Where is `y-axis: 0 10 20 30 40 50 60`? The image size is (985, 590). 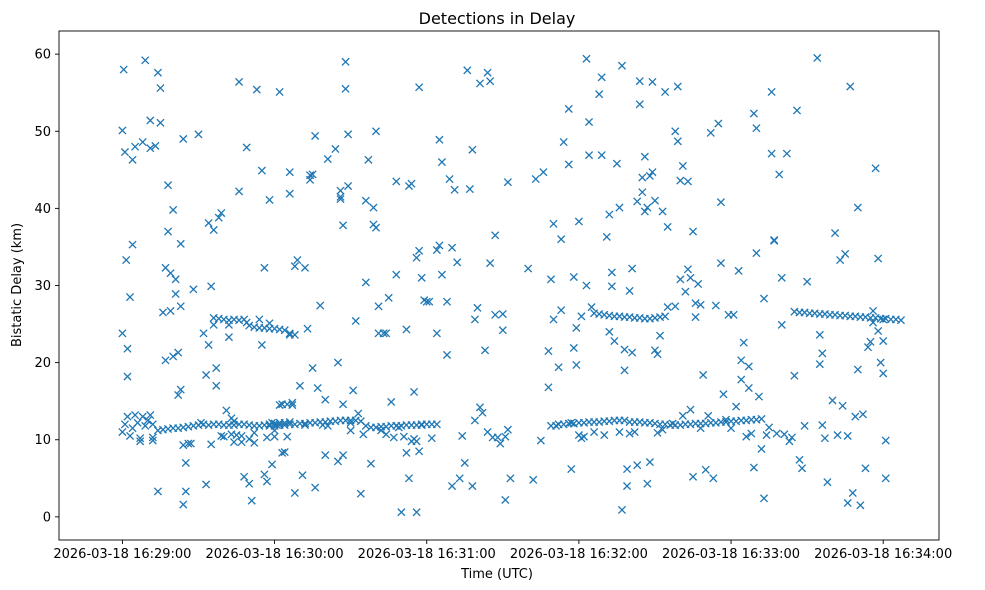 y-axis: 0 10 20 30 40 50 60 is located at coordinates (46, 286).